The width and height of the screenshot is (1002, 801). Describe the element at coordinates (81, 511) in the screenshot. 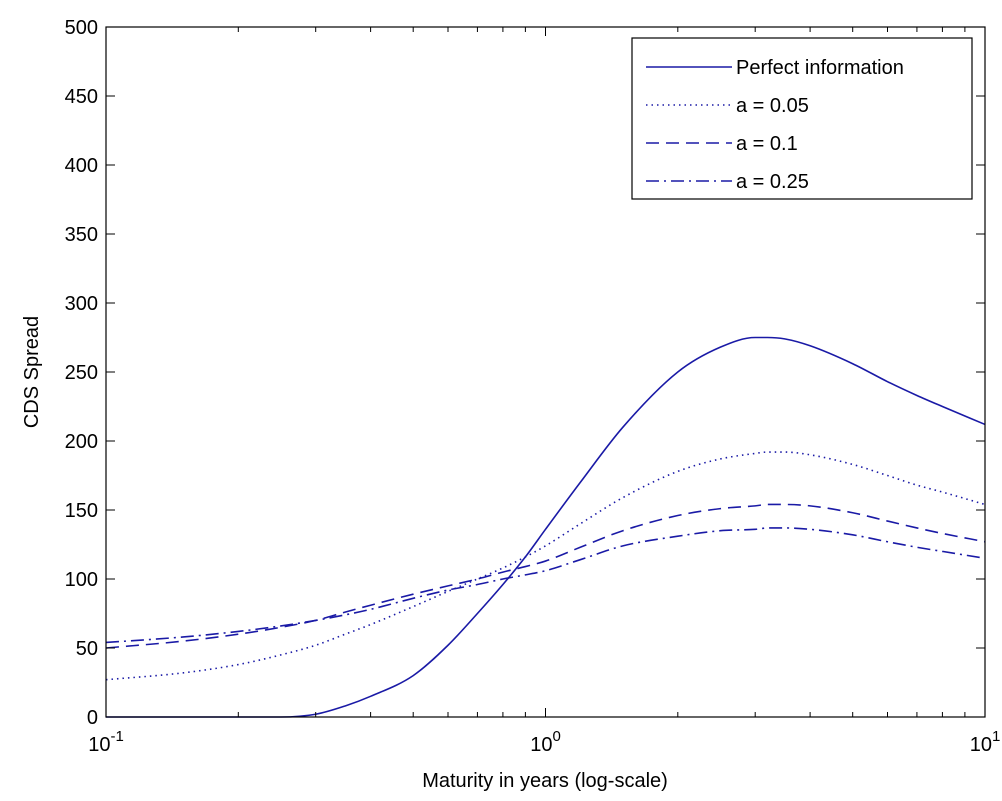

I see `y-tick-label: 150` at that location.